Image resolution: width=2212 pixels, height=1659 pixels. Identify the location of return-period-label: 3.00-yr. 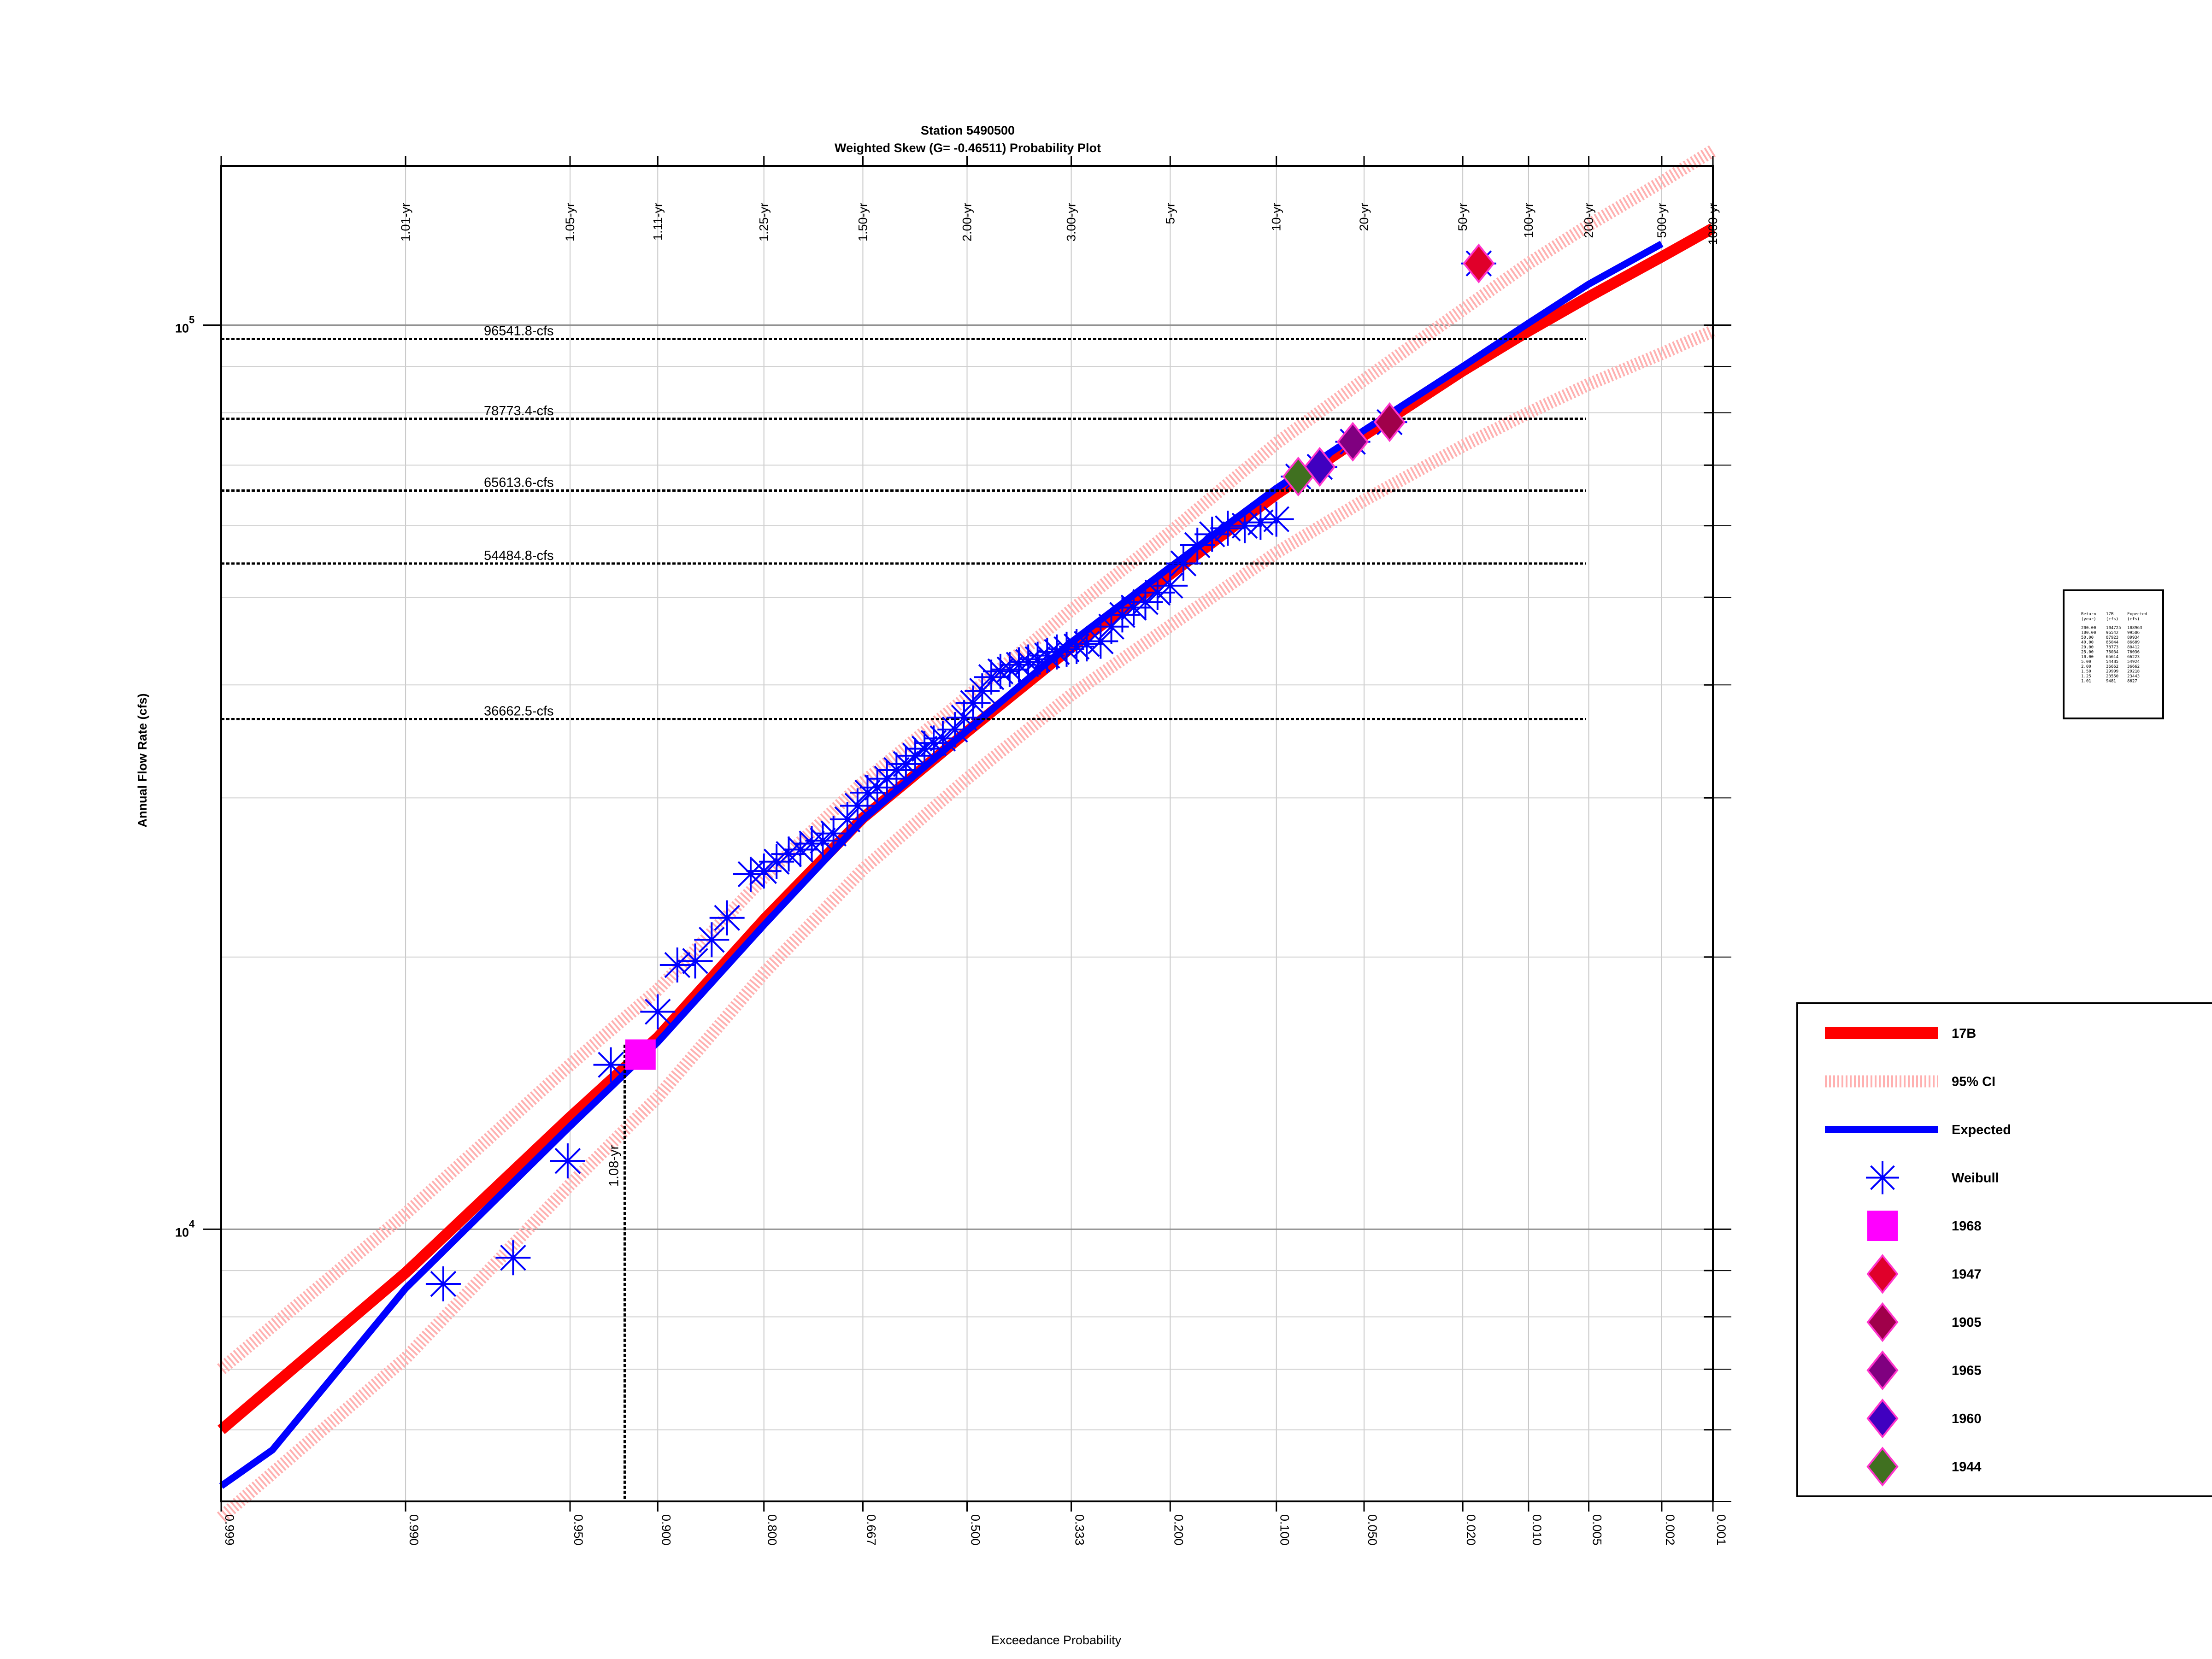
(1071, 222).